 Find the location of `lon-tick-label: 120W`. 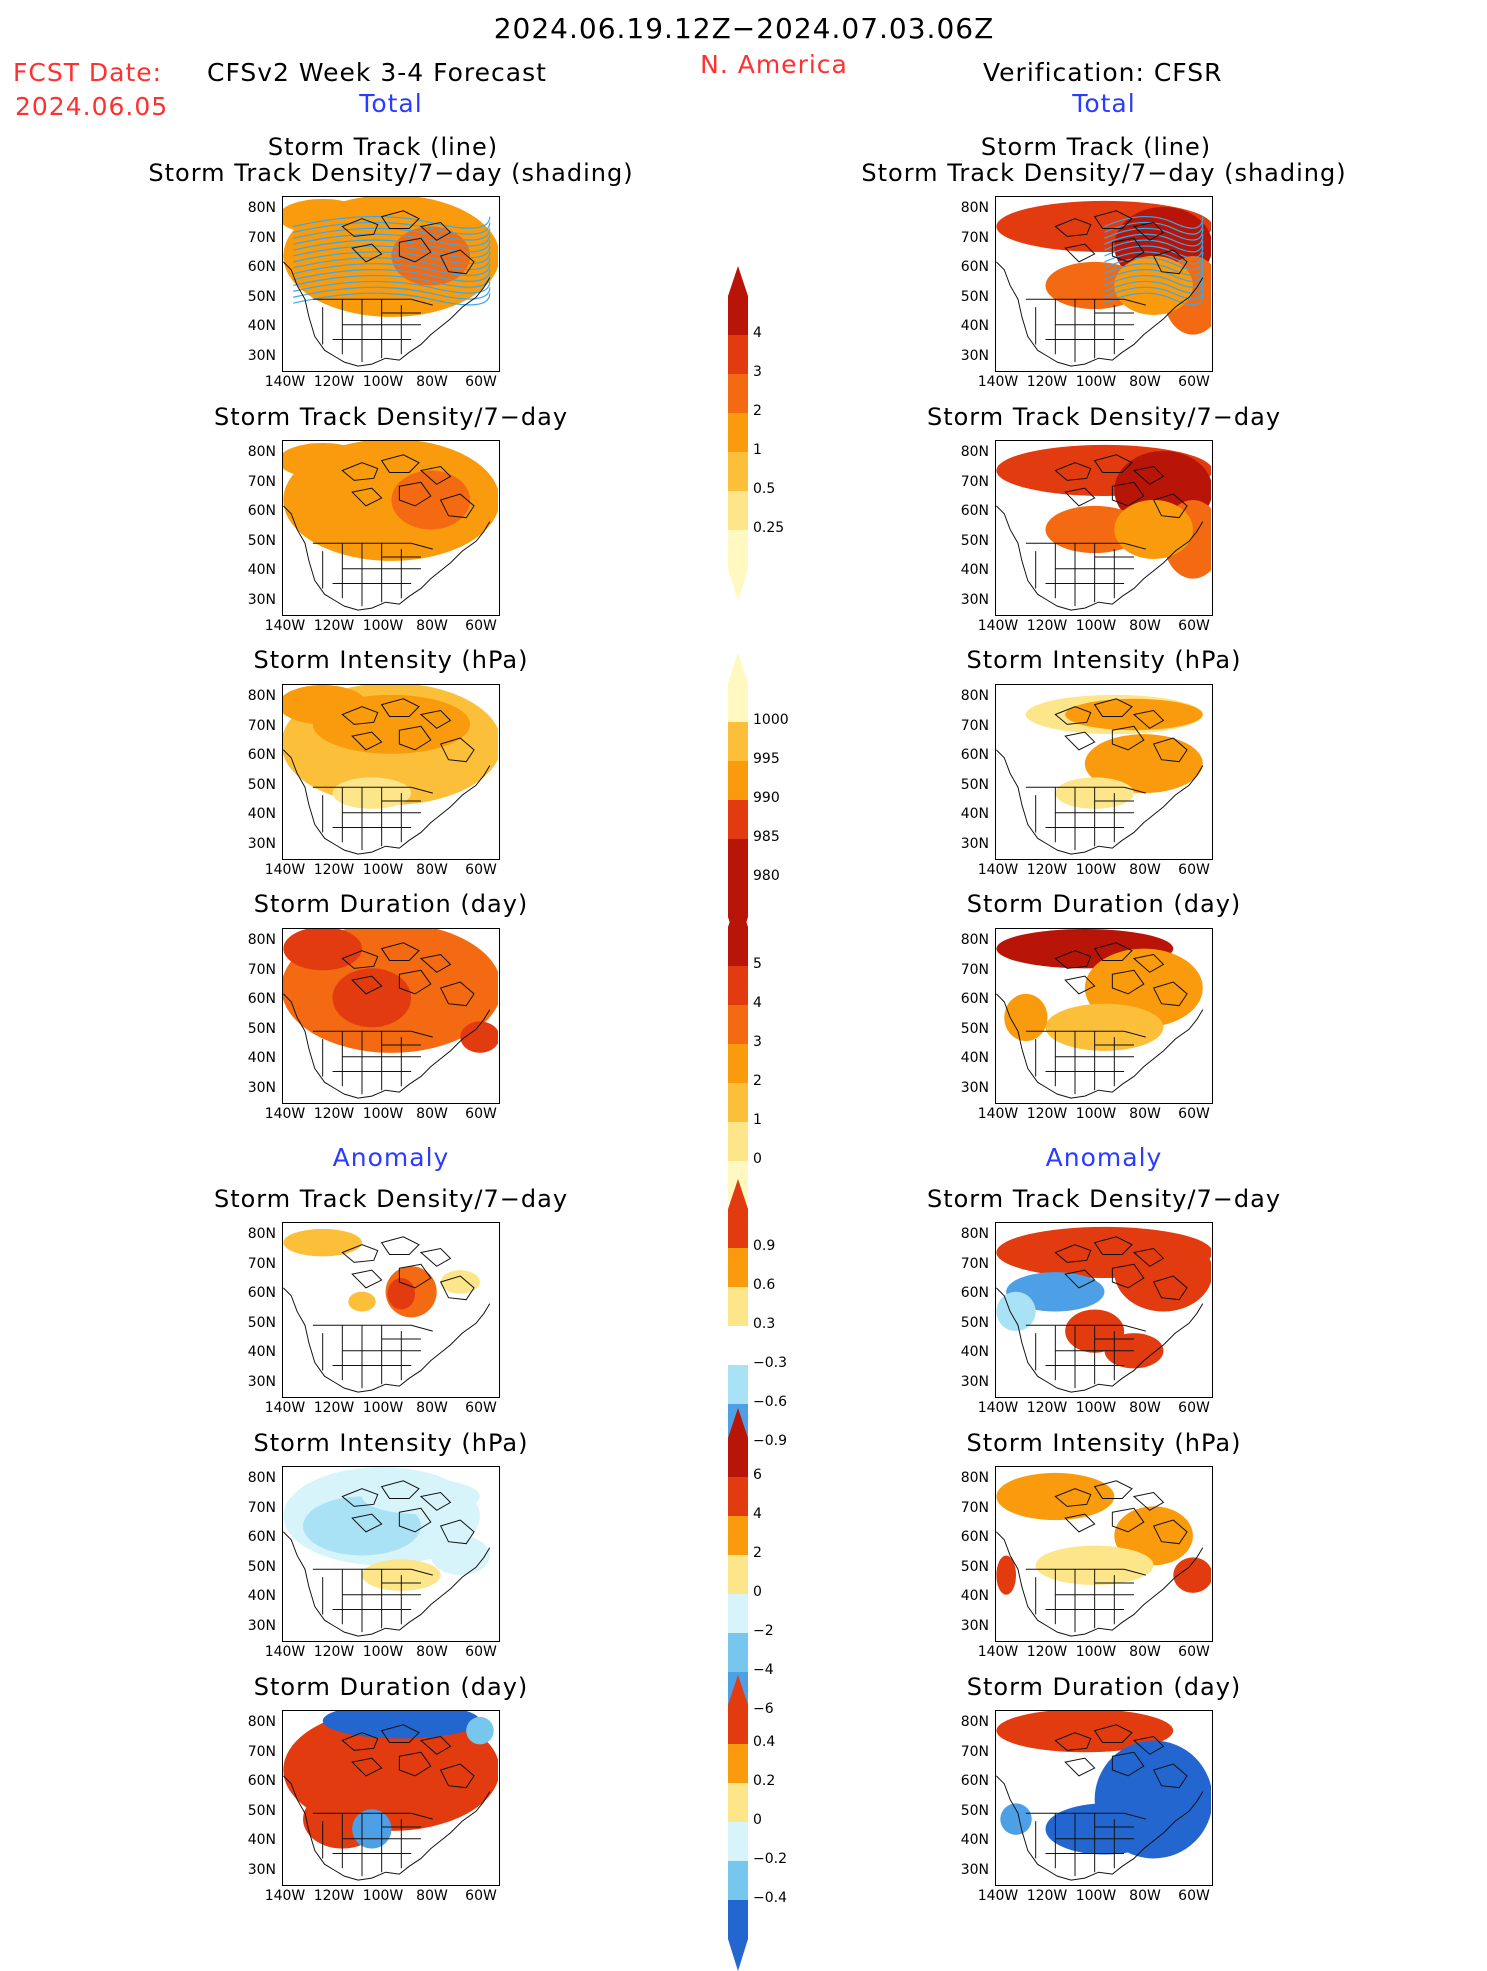

lon-tick-label: 120W is located at coordinates (334, 1114).